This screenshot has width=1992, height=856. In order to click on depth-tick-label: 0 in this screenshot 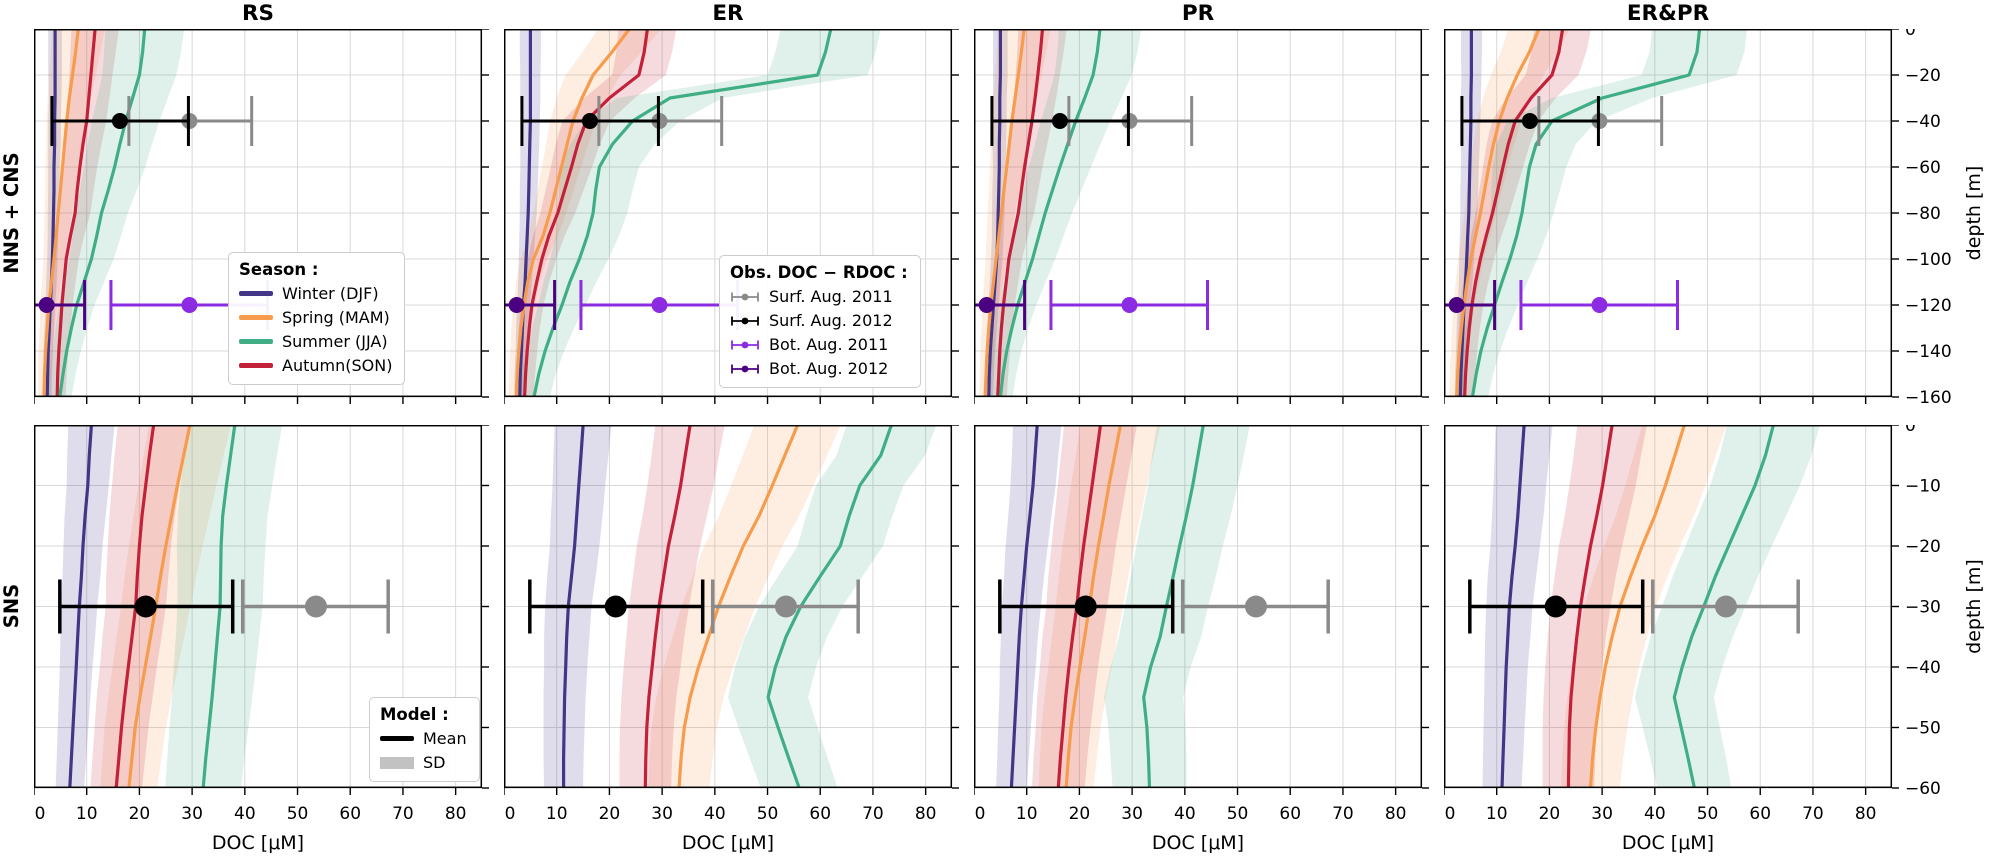, I will do `click(1910, 430)`.